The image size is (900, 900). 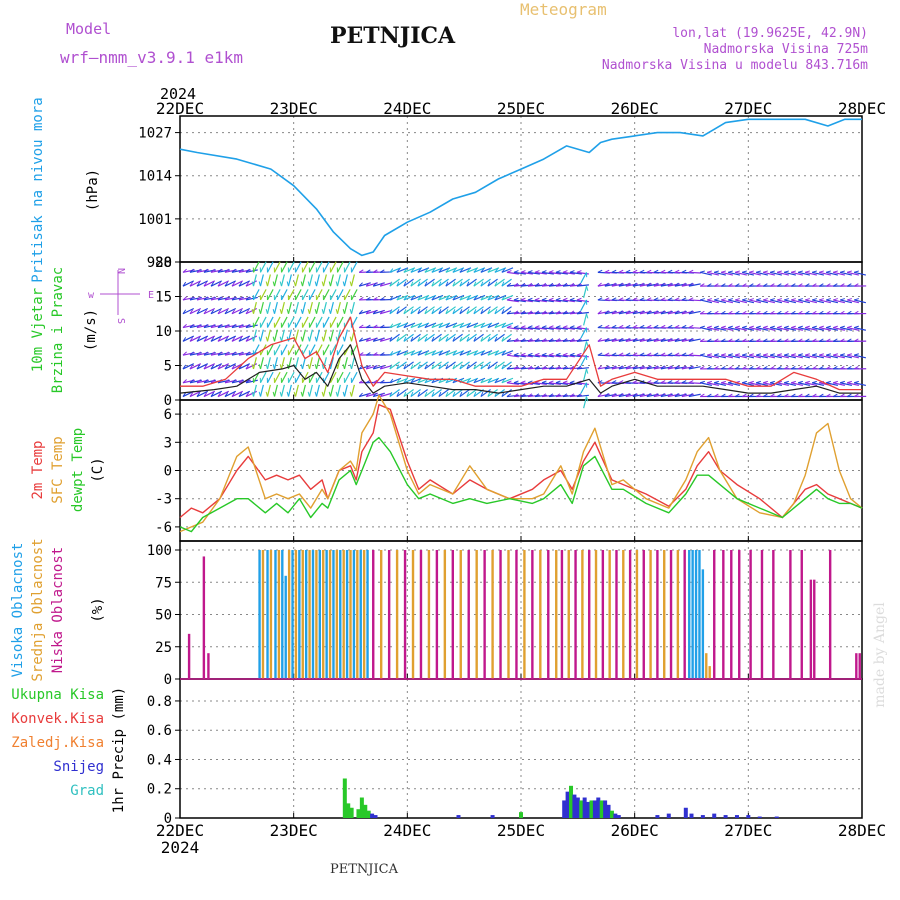 I want to click on x-tick-label-top: 25DEC, so click(x=521, y=108).